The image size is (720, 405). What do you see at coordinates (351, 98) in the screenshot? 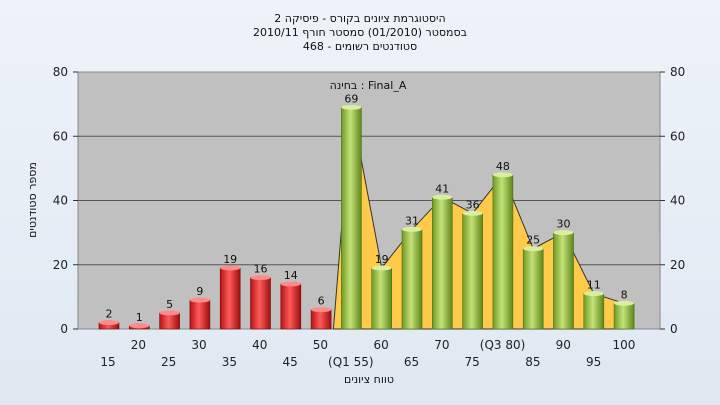
I see `bar-value-label: 69` at bounding box center [351, 98].